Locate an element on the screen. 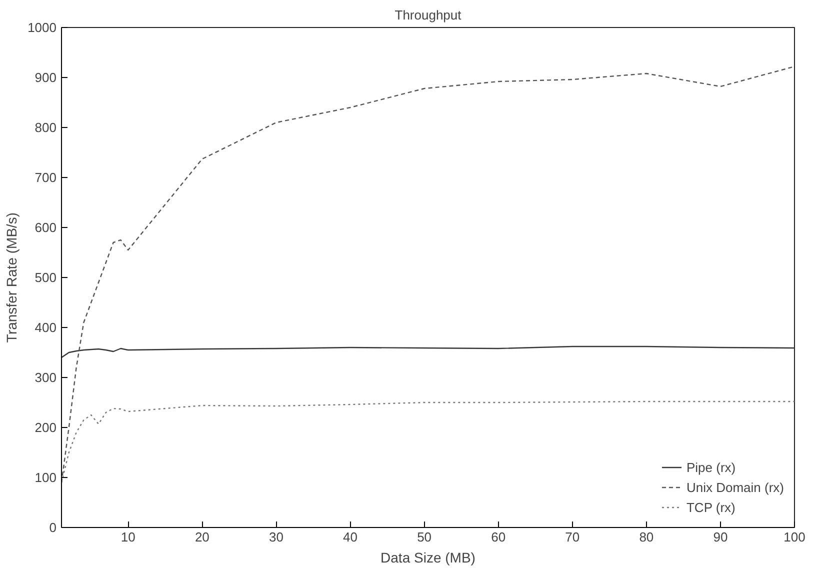 The height and width of the screenshot is (568, 814). y-tick-label: 100 is located at coordinates (45, 477).